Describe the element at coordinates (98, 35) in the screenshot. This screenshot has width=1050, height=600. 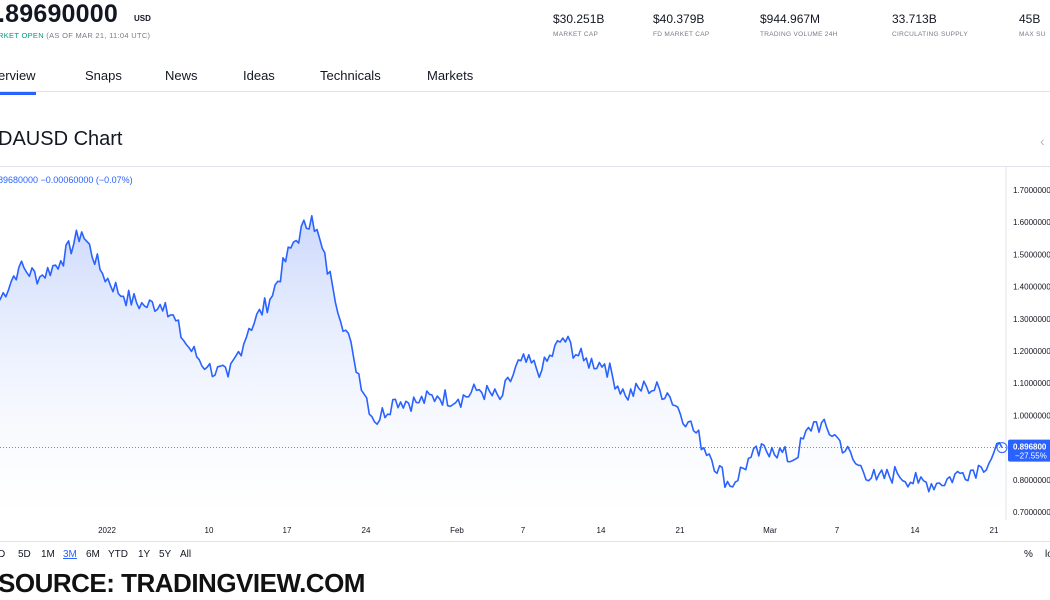
I see `as-of-label: (AS OF MAR 21, 11:04 UTC)` at that location.